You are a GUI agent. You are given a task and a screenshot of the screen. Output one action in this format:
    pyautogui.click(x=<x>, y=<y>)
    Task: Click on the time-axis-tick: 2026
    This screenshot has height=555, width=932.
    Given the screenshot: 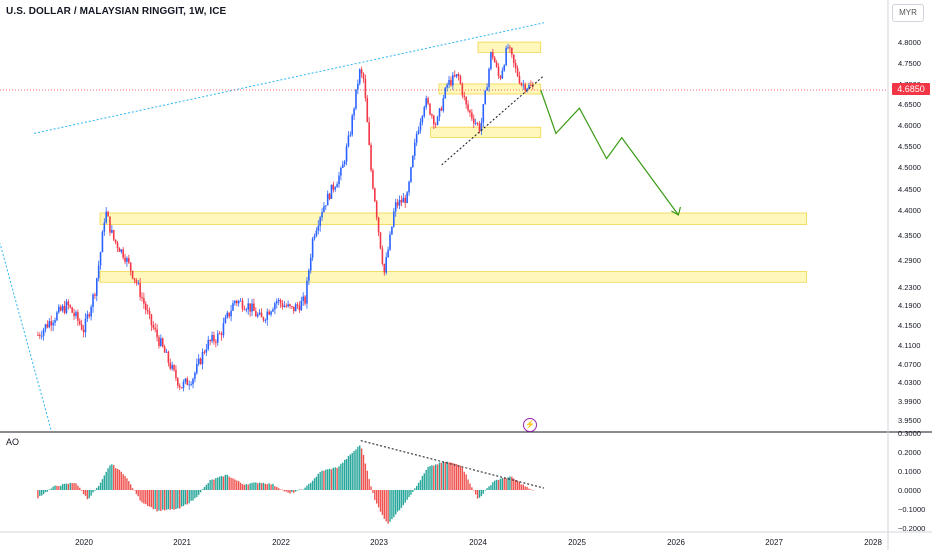 What is the action you would take?
    pyautogui.click(x=676, y=542)
    